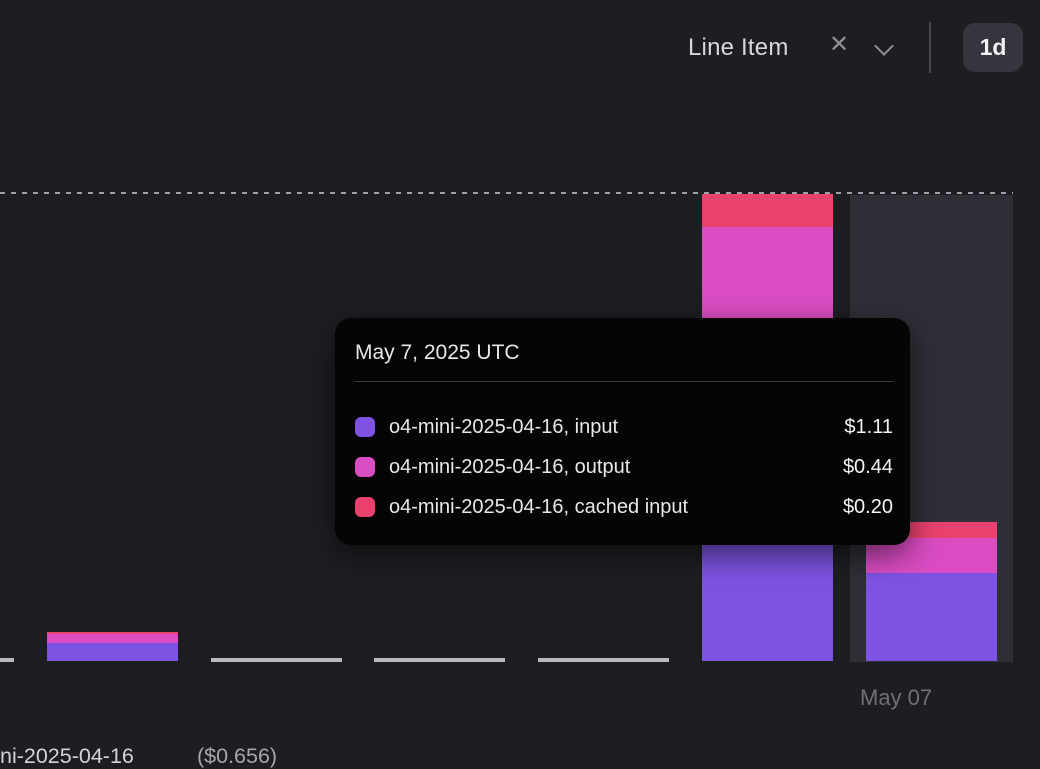  I want to click on tooltip-row-value: $0.20, so click(867, 506).